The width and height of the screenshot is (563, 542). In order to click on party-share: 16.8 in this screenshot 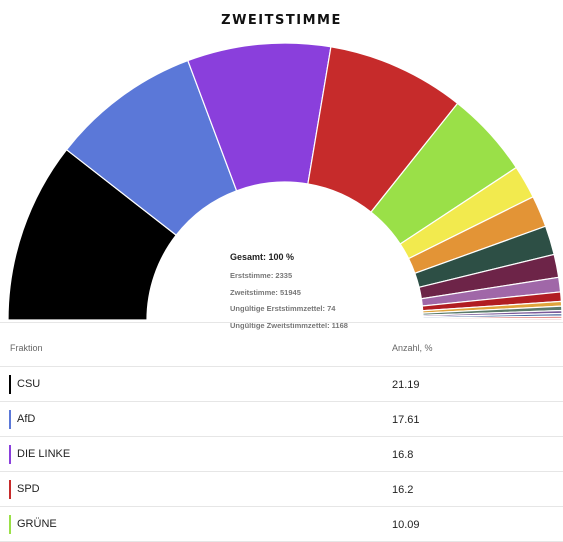, I will do `click(403, 455)`.